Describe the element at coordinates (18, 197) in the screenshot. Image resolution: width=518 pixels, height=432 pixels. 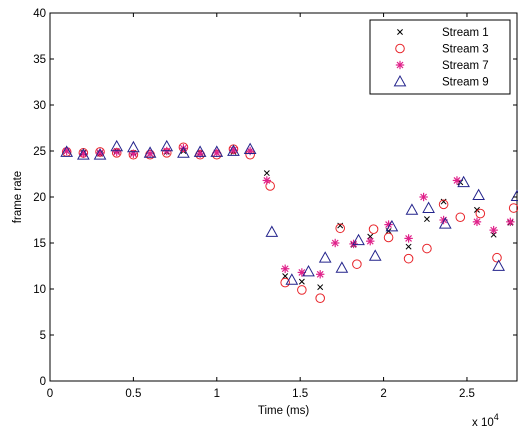
I see `y-axis-label: frame rate` at that location.